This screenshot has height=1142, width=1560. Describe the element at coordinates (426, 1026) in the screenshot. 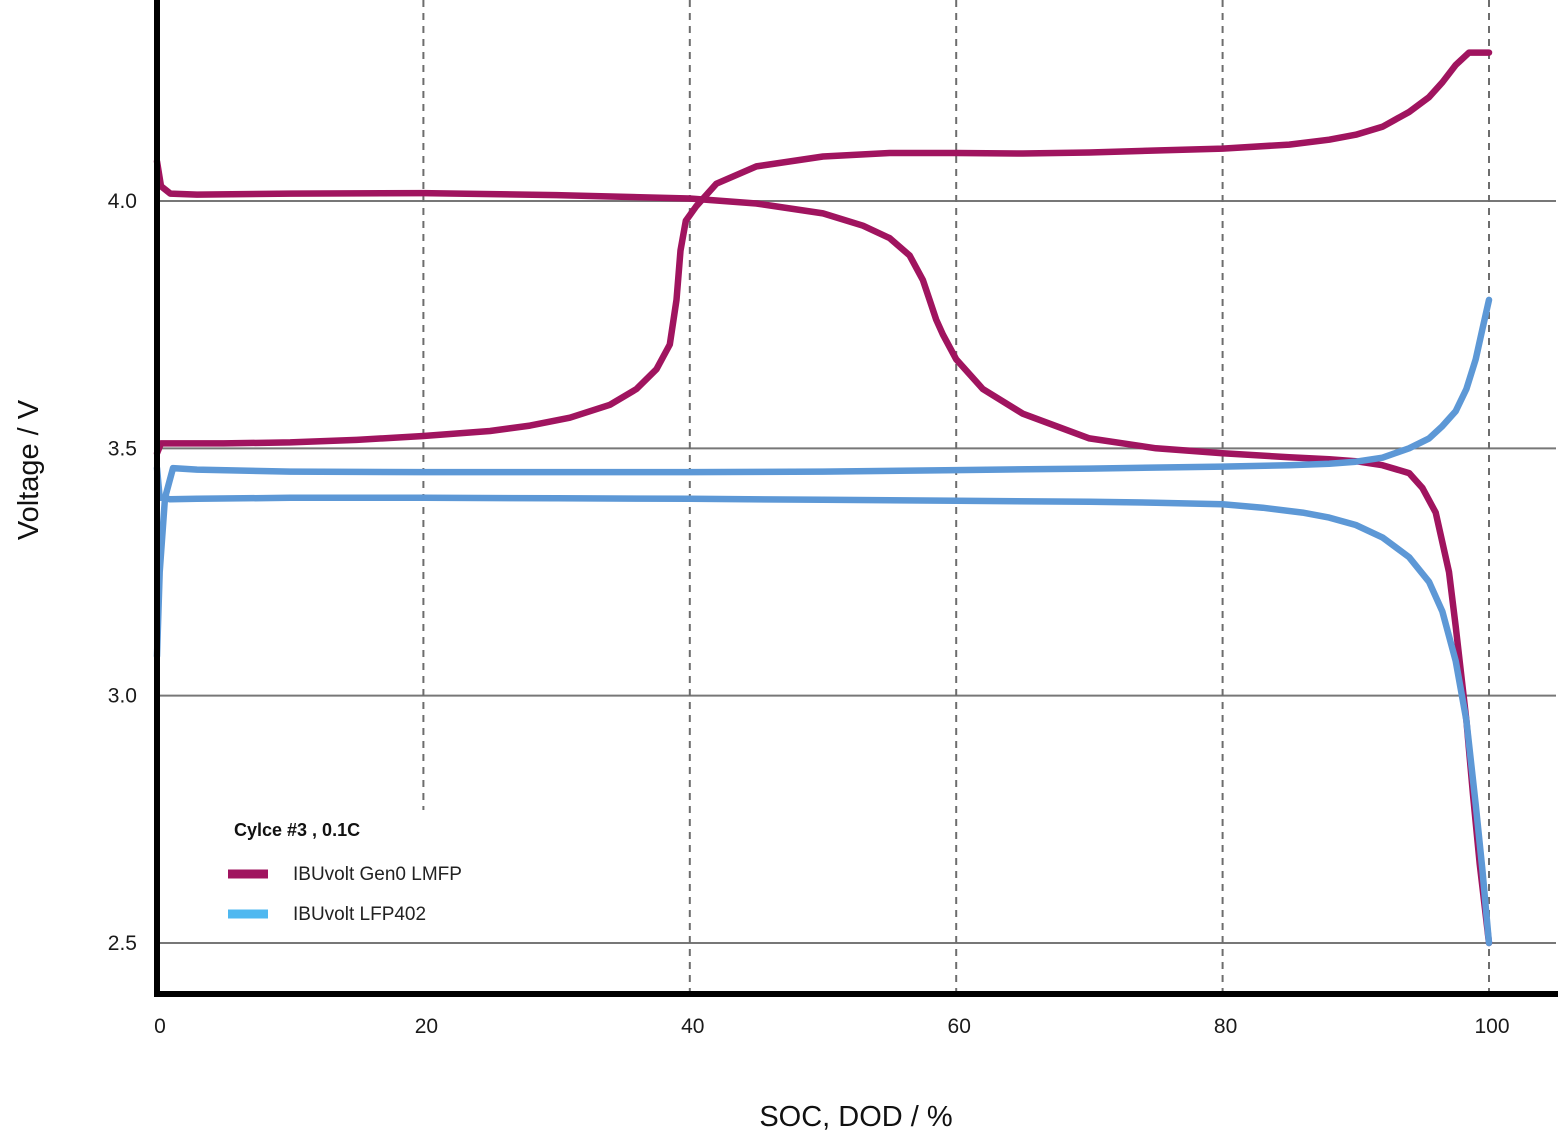

I see `x-tick-label: 20` at that location.